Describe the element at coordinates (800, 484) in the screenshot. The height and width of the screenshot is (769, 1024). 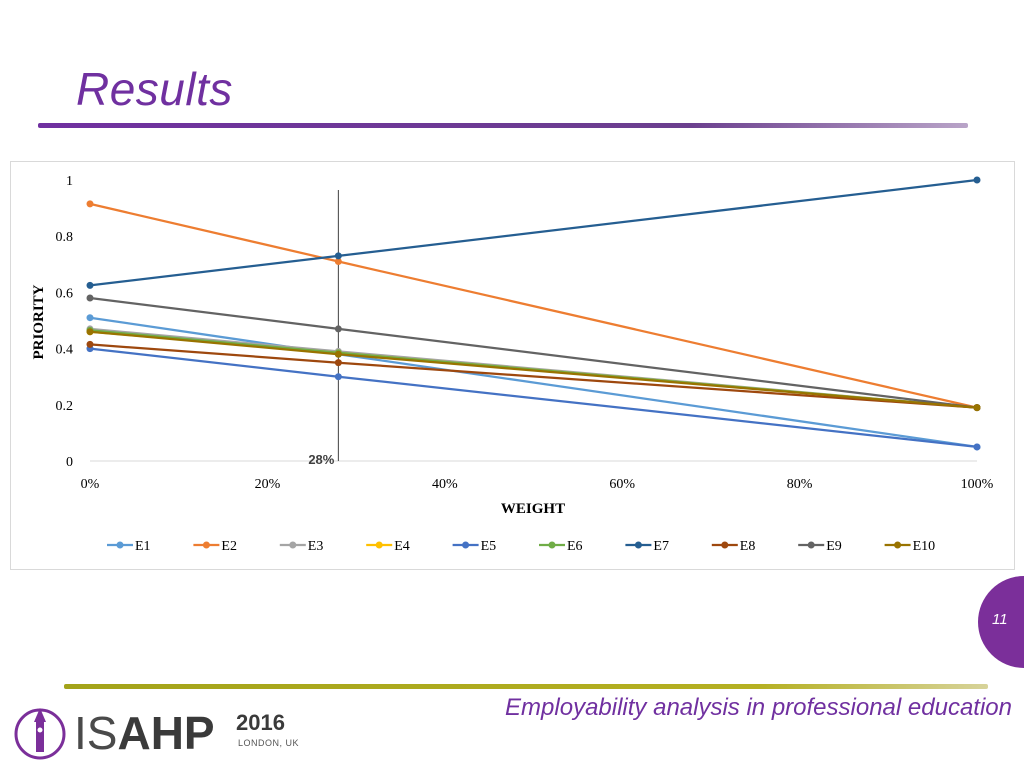
I see `x-tick-label: 80%` at that location.